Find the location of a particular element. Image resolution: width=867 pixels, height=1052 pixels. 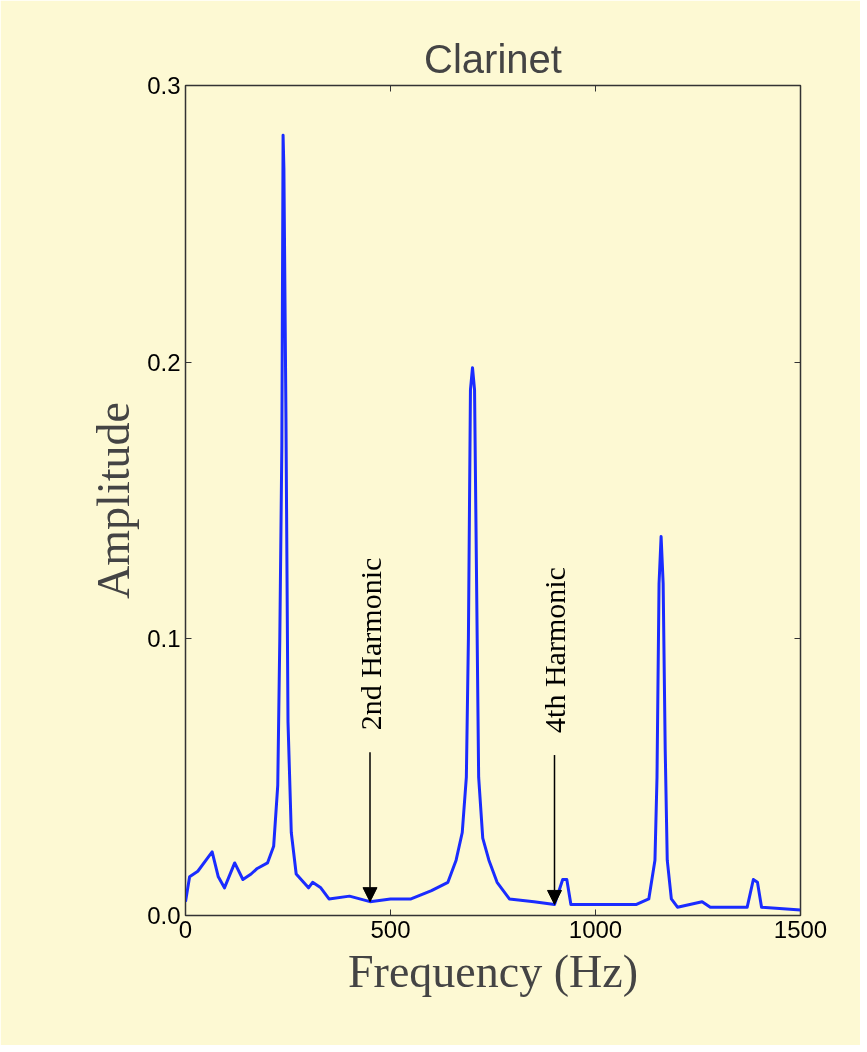

x-tick-label: 500 is located at coordinates (390, 929).